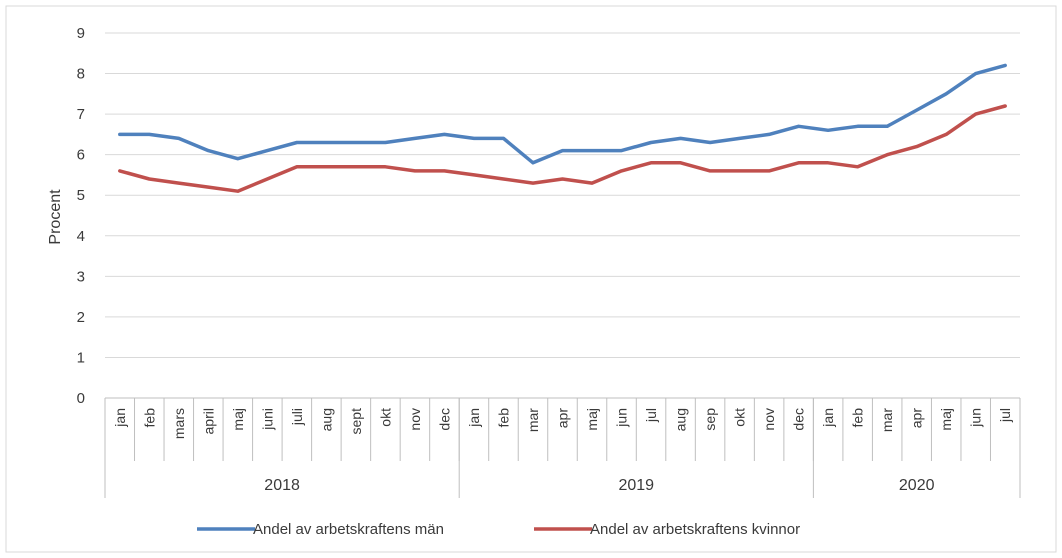 This screenshot has width=1062, height=558. What do you see at coordinates (81, 155) in the screenshot?
I see `y-tick-label: 6` at bounding box center [81, 155].